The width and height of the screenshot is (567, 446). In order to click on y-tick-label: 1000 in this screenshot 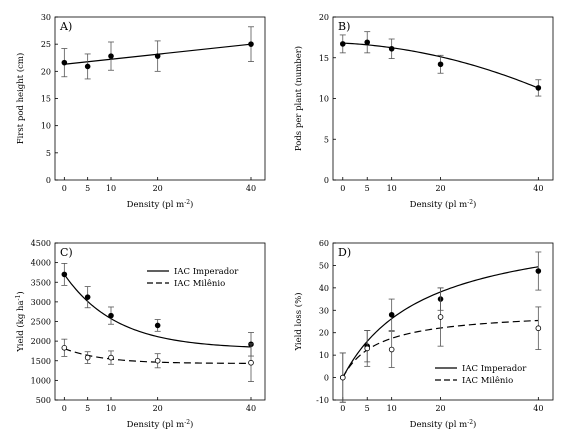, I will do `click(41, 380)`.